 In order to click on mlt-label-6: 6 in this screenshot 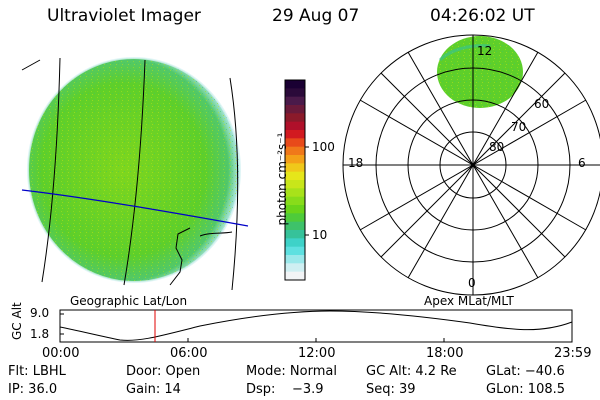, I will do `click(582, 163)`.